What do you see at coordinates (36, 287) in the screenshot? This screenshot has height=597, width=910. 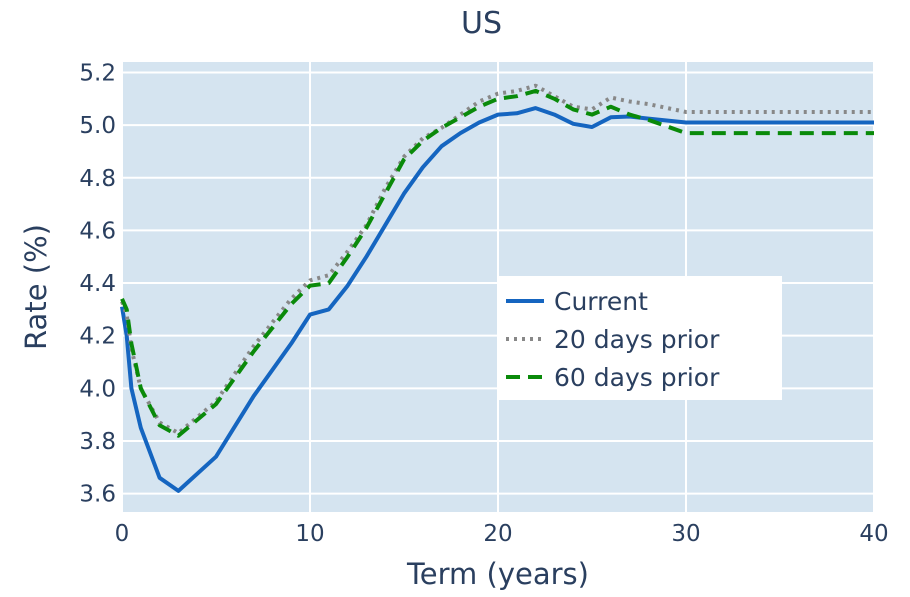 I see `y-axis-label: Rate (%)` at bounding box center [36, 287].